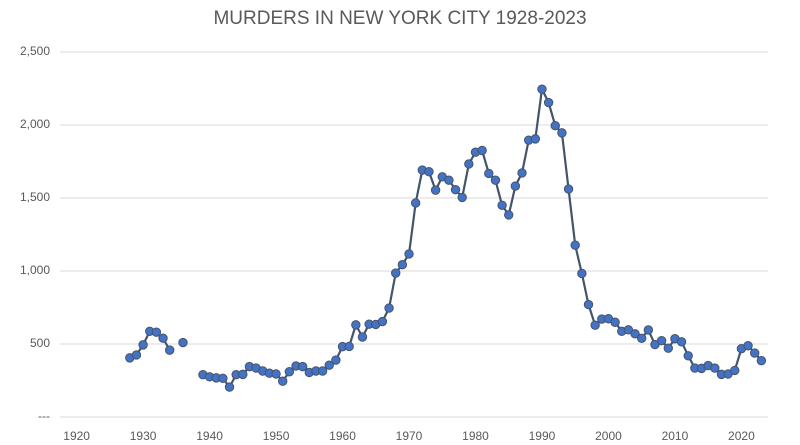  I want to click on x-tick-label: 1950, so click(276, 436).